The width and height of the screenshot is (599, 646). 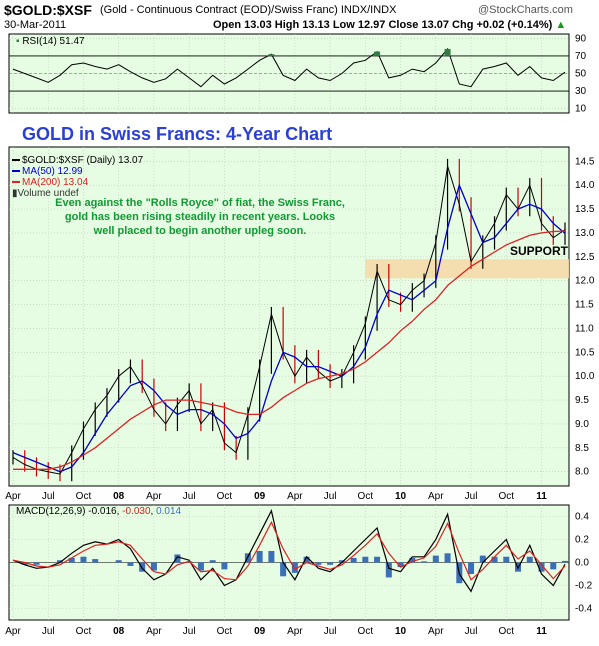 What do you see at coordinates (582, 540) in the screenshot?
I see `macd-tick-label: 0.2` at bounding box center [582, 540].